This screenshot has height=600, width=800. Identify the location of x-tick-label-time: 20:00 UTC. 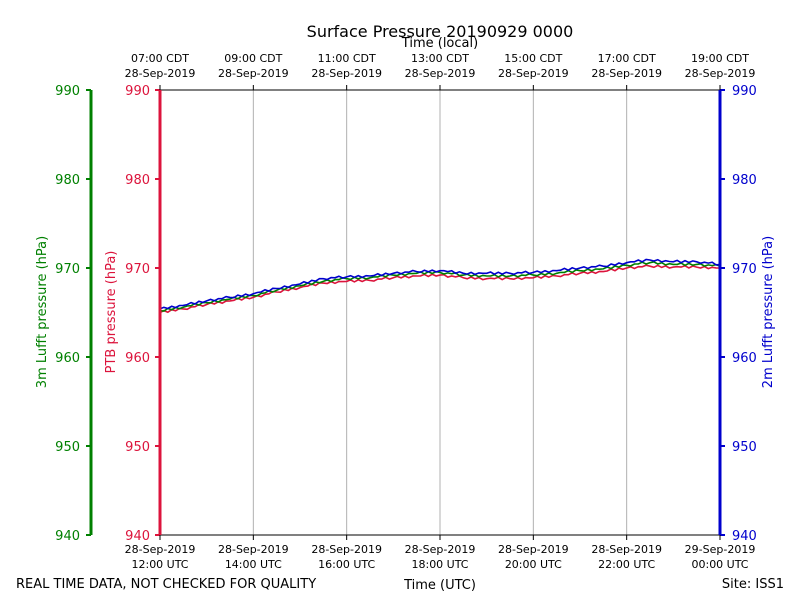
(533, 564).